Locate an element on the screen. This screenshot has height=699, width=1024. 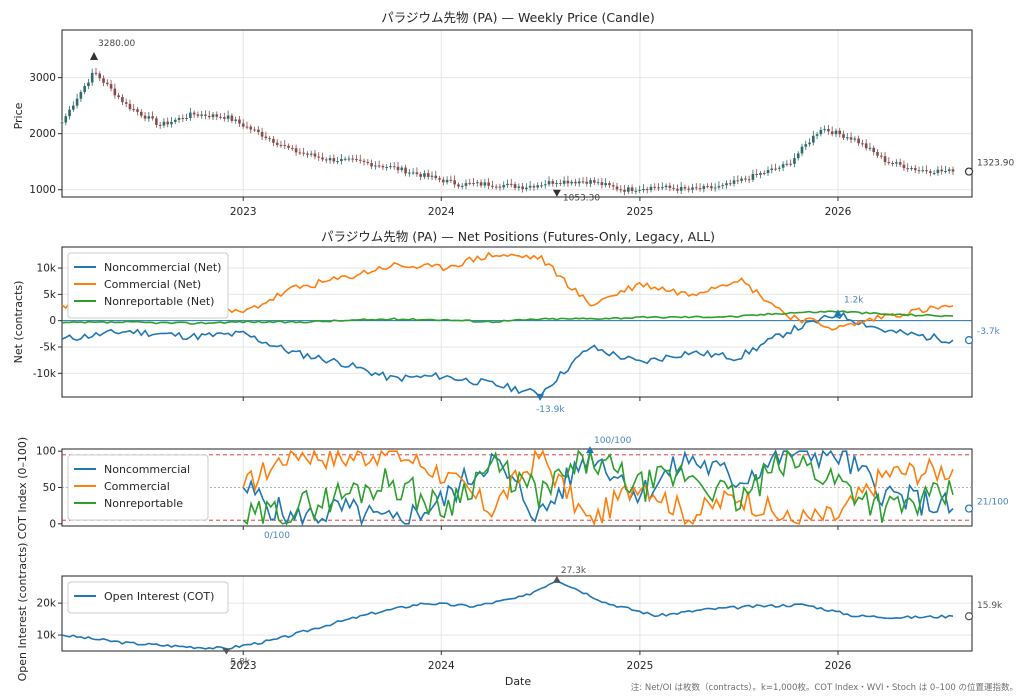
price-chart-title: パラジウム先物 (PA) — Weekly Price (Candle) is located at coordinates (517, 17).